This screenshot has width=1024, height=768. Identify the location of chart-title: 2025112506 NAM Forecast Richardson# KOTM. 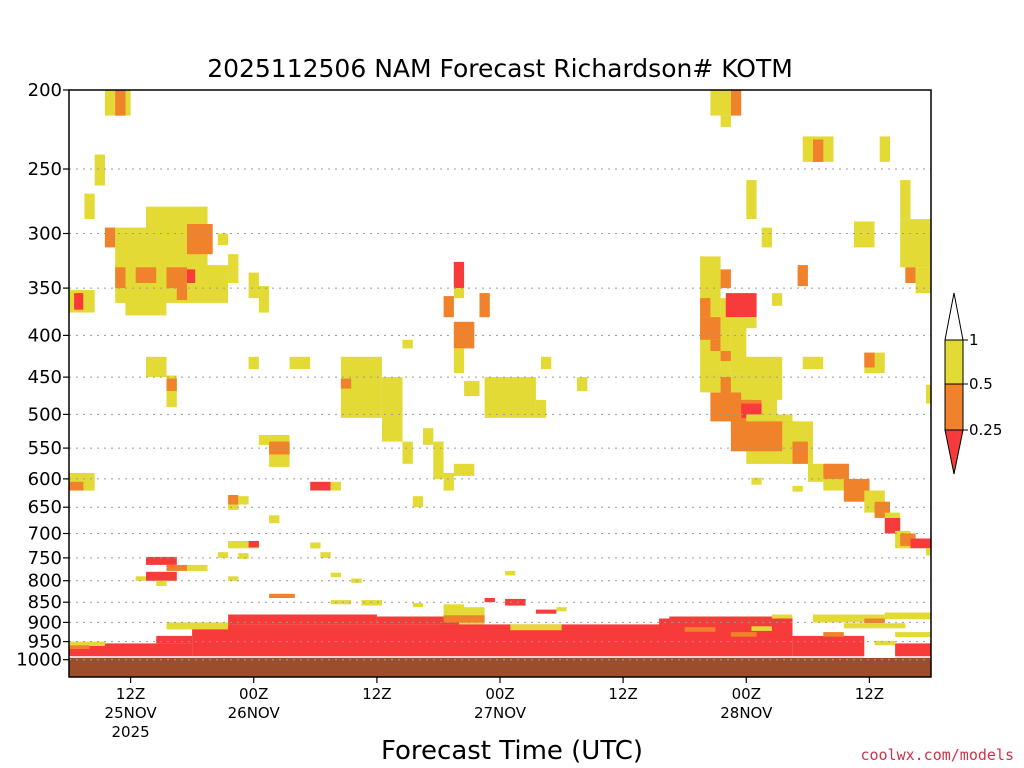
(500, 68).